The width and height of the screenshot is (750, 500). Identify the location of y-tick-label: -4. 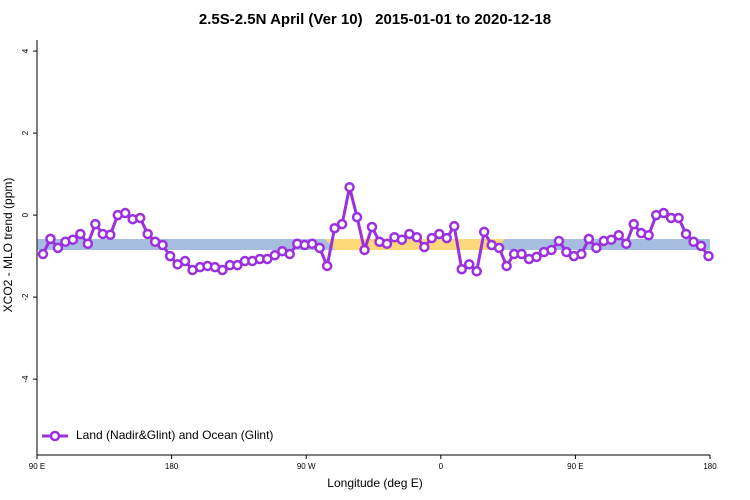
(25, 379).